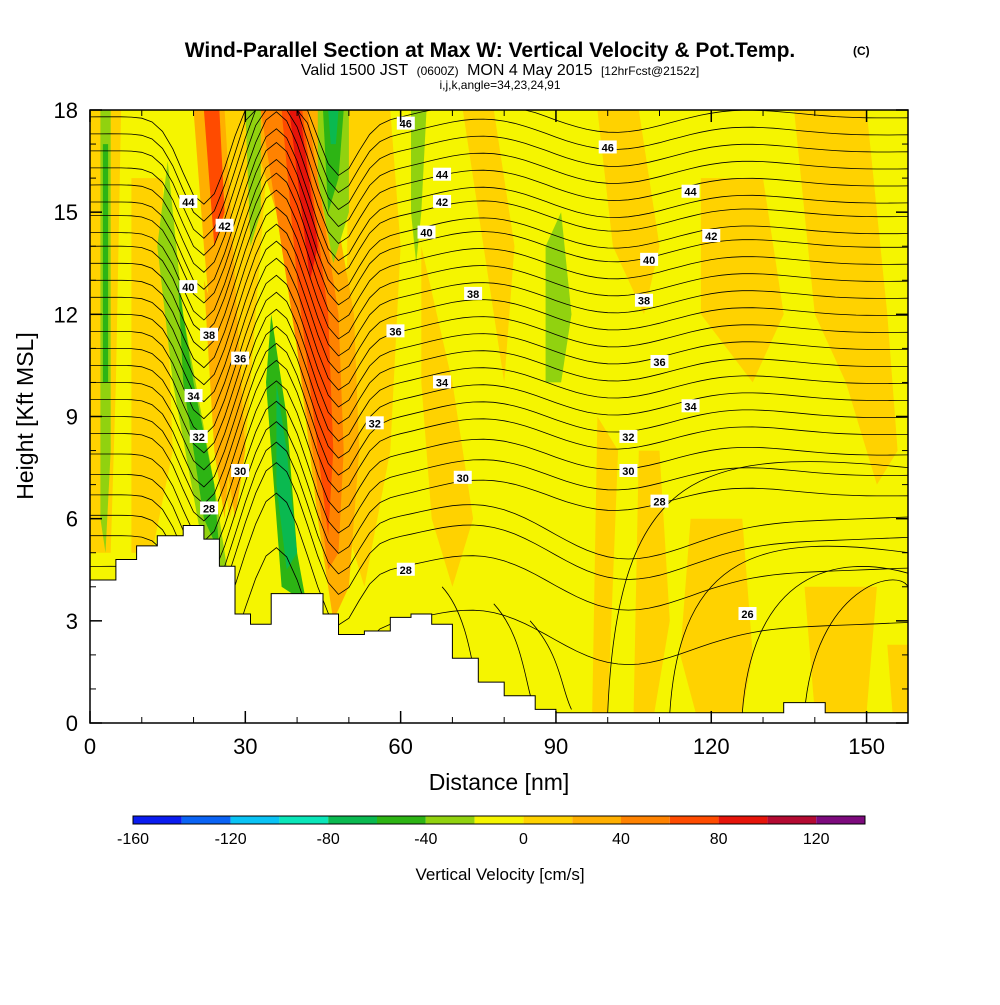 This screenshot has width=1000, height=1005. I want to click on isentrope-label: 28, so click(659, 501).